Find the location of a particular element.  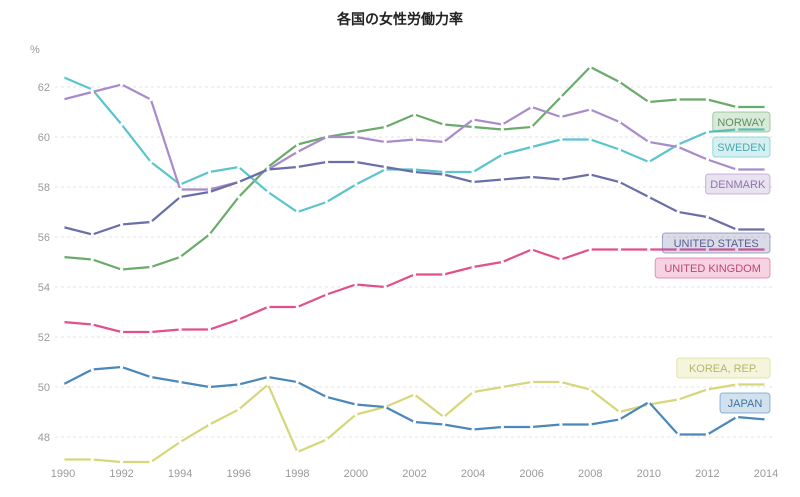

x-tick-label: 2012 is located at coordinates (707, 474).